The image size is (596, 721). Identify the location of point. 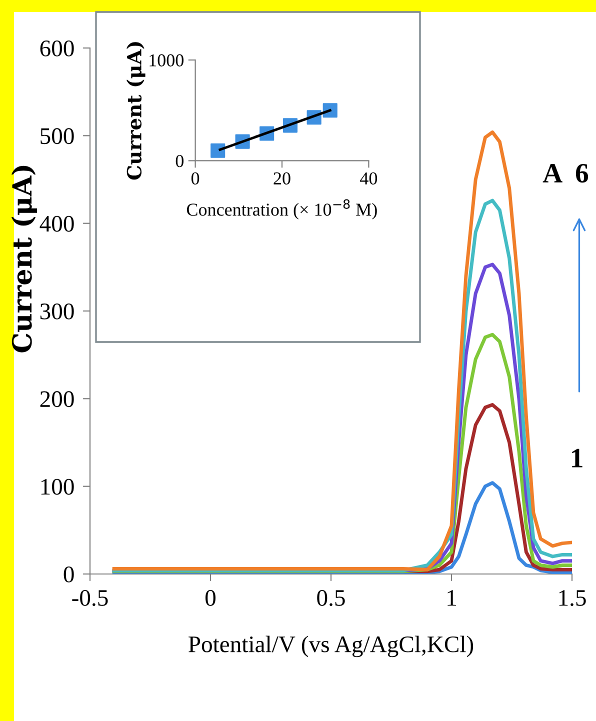
(218, 150).